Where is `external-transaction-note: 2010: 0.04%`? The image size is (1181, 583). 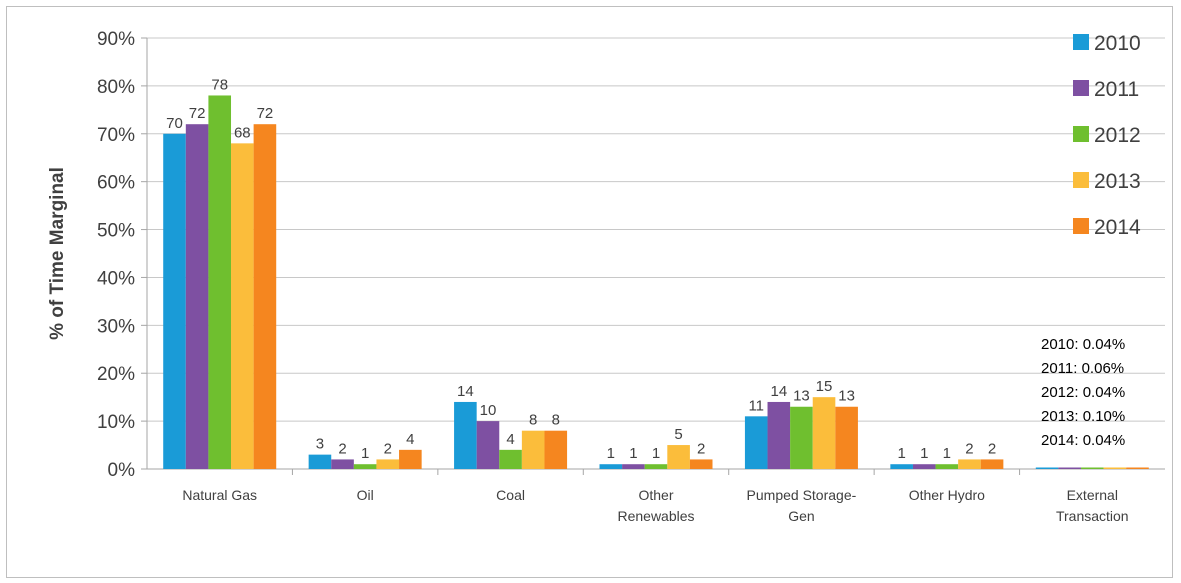
external-transaction-note: 2010: 0.04% is located at coordinates (1083, 344).